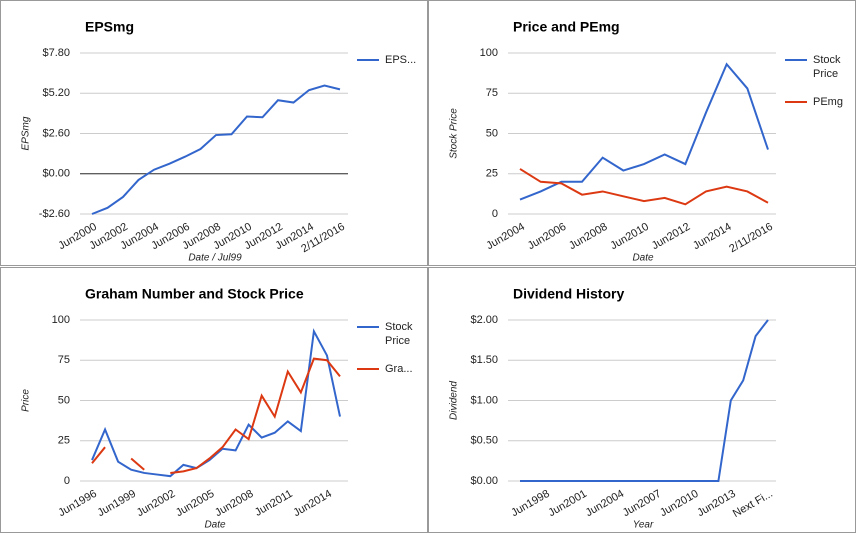  I want to click on legend-label: PEmg, so click(828, 102).